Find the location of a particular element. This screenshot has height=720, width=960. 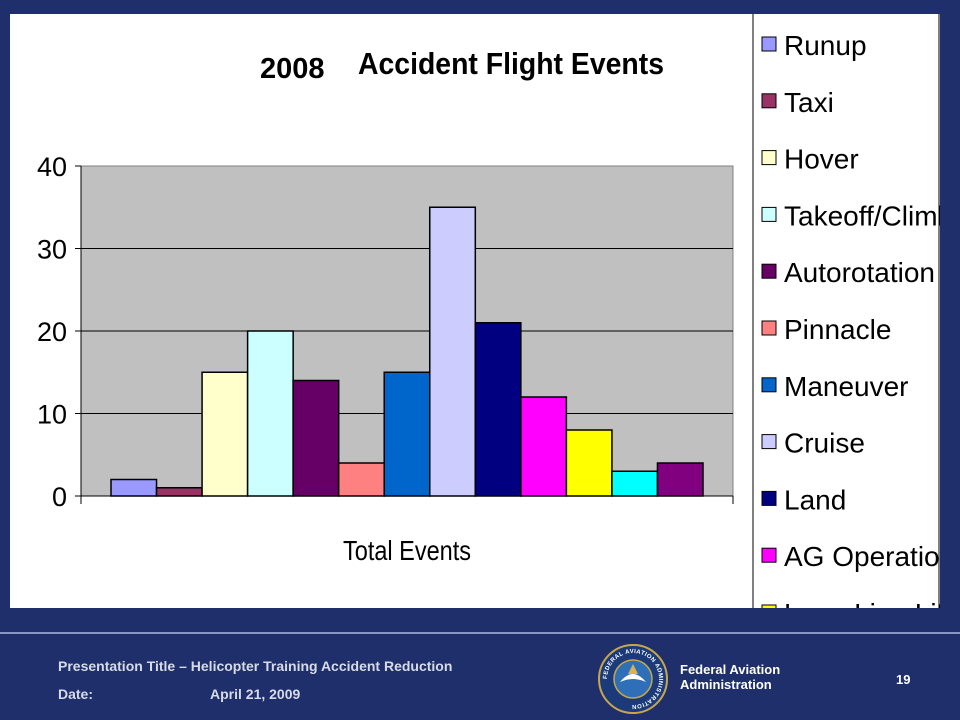

x-axis-label: Total Events is located at coordinates (407, 550).